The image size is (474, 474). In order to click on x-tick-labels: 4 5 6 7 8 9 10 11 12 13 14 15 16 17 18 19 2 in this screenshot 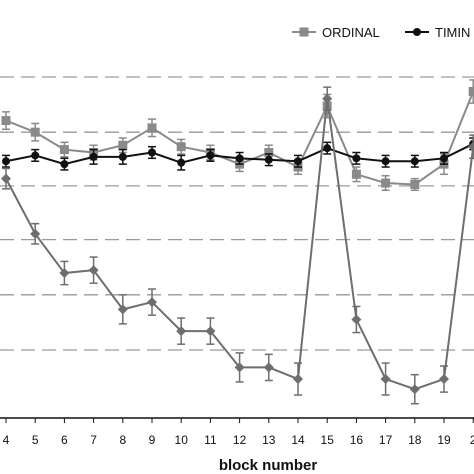, I will do `click(238, 440)`.